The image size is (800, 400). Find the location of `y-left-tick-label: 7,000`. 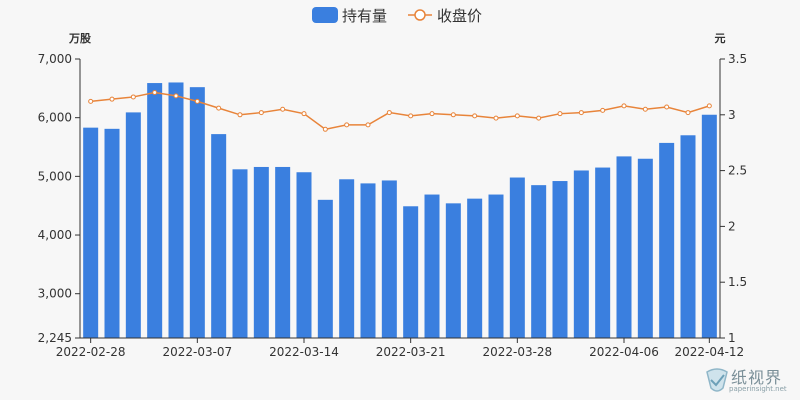

y-left-tick-label: 7,000 is located at coordinates (55, 59).